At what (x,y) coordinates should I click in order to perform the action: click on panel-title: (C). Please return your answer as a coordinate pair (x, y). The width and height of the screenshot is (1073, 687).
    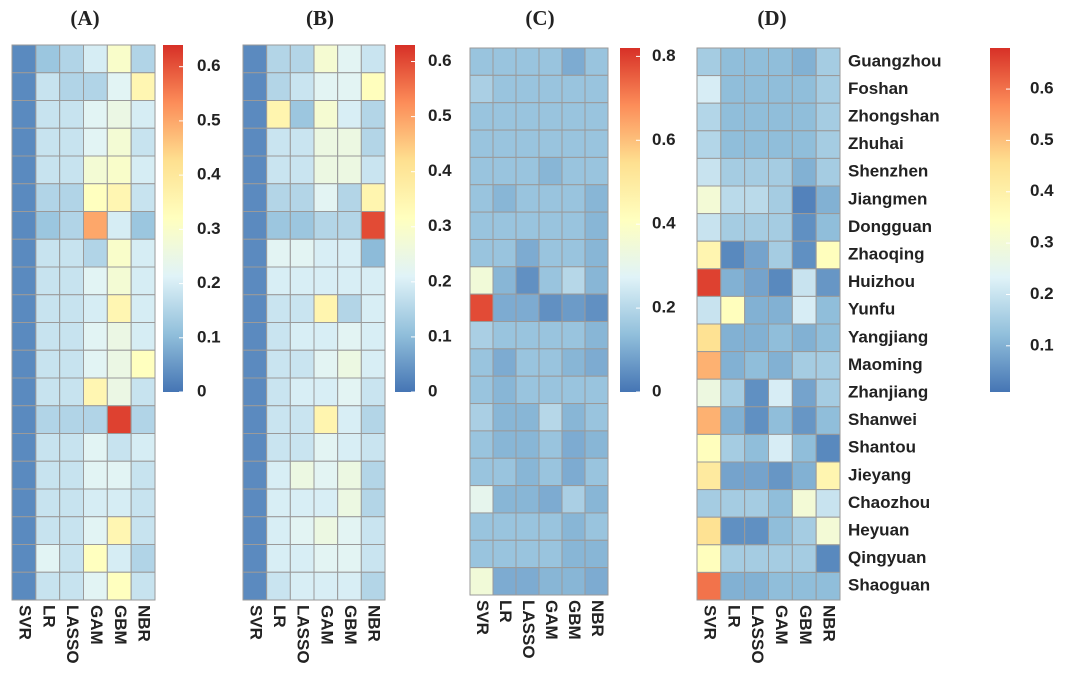
    Looking at the image, I should click on (539, 18).